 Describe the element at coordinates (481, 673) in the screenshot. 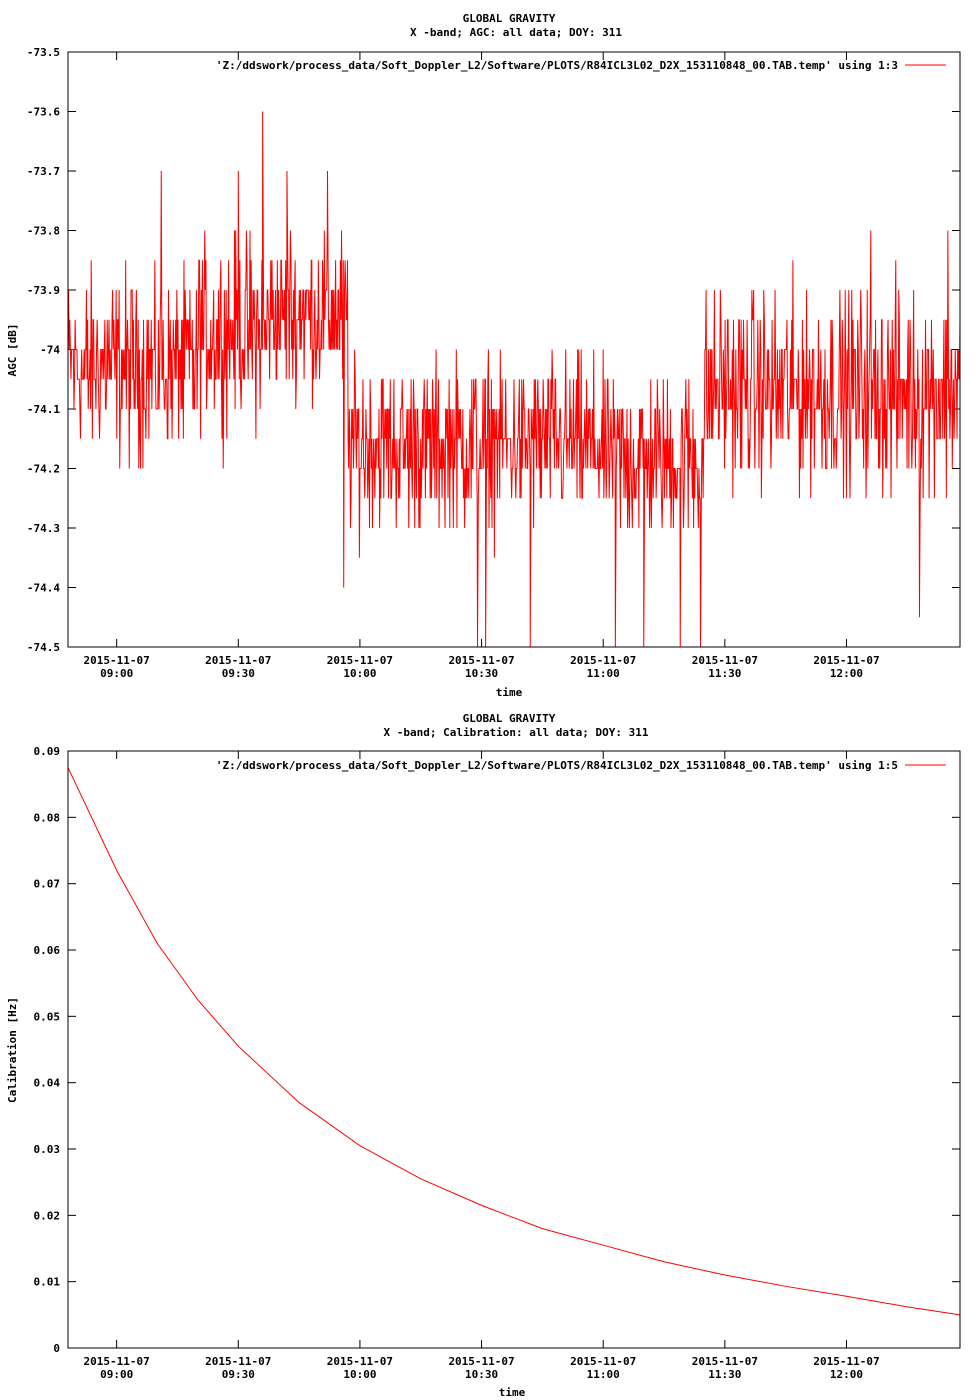

I see `agc-x-tick-time: 10:30` at that location.